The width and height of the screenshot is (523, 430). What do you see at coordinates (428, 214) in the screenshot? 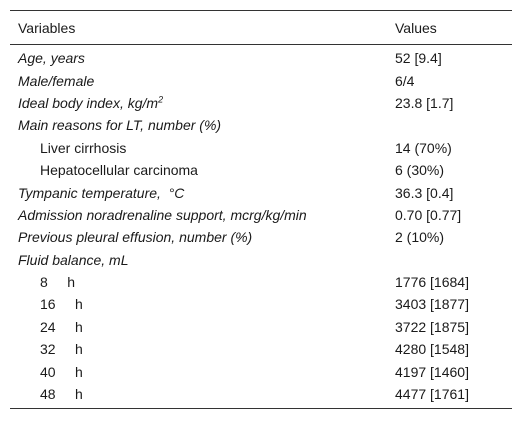
I see `row-value: 0.70 [0.77]` at bounding box center [428, 214].